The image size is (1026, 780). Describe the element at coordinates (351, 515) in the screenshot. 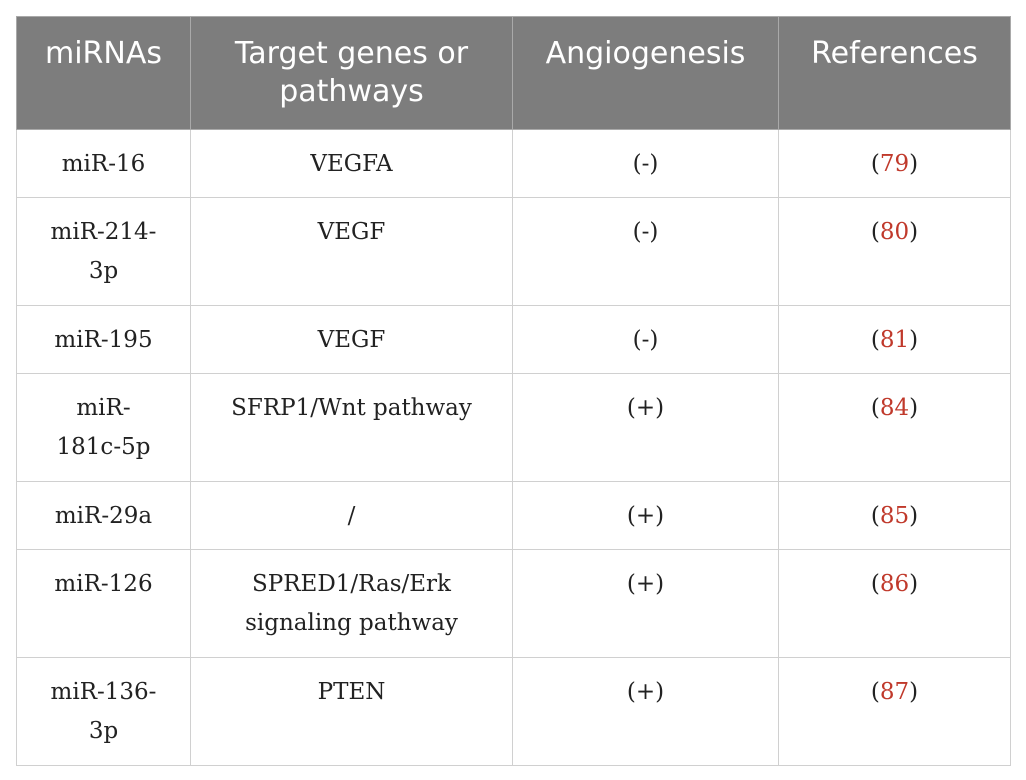

I see `target-cell: /` at that location.